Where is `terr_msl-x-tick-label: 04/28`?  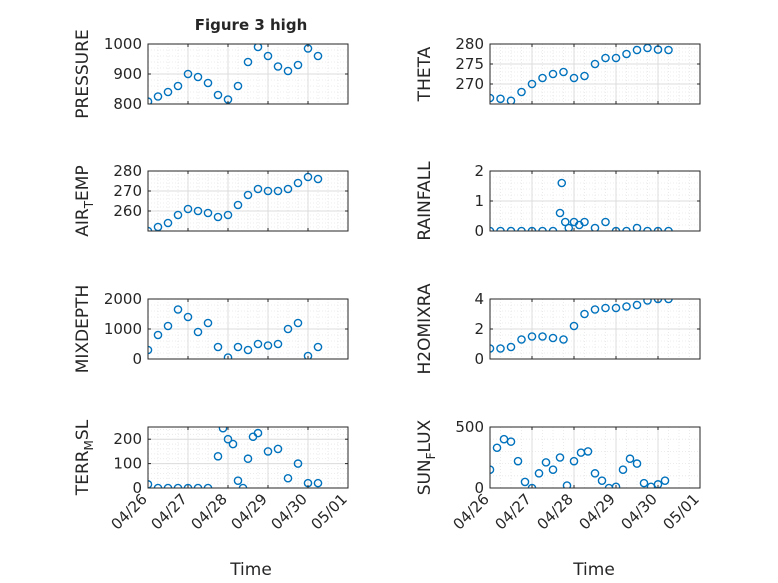
terr_msl-x-tick-label: 04/28 is located at coordinates (209, 511).